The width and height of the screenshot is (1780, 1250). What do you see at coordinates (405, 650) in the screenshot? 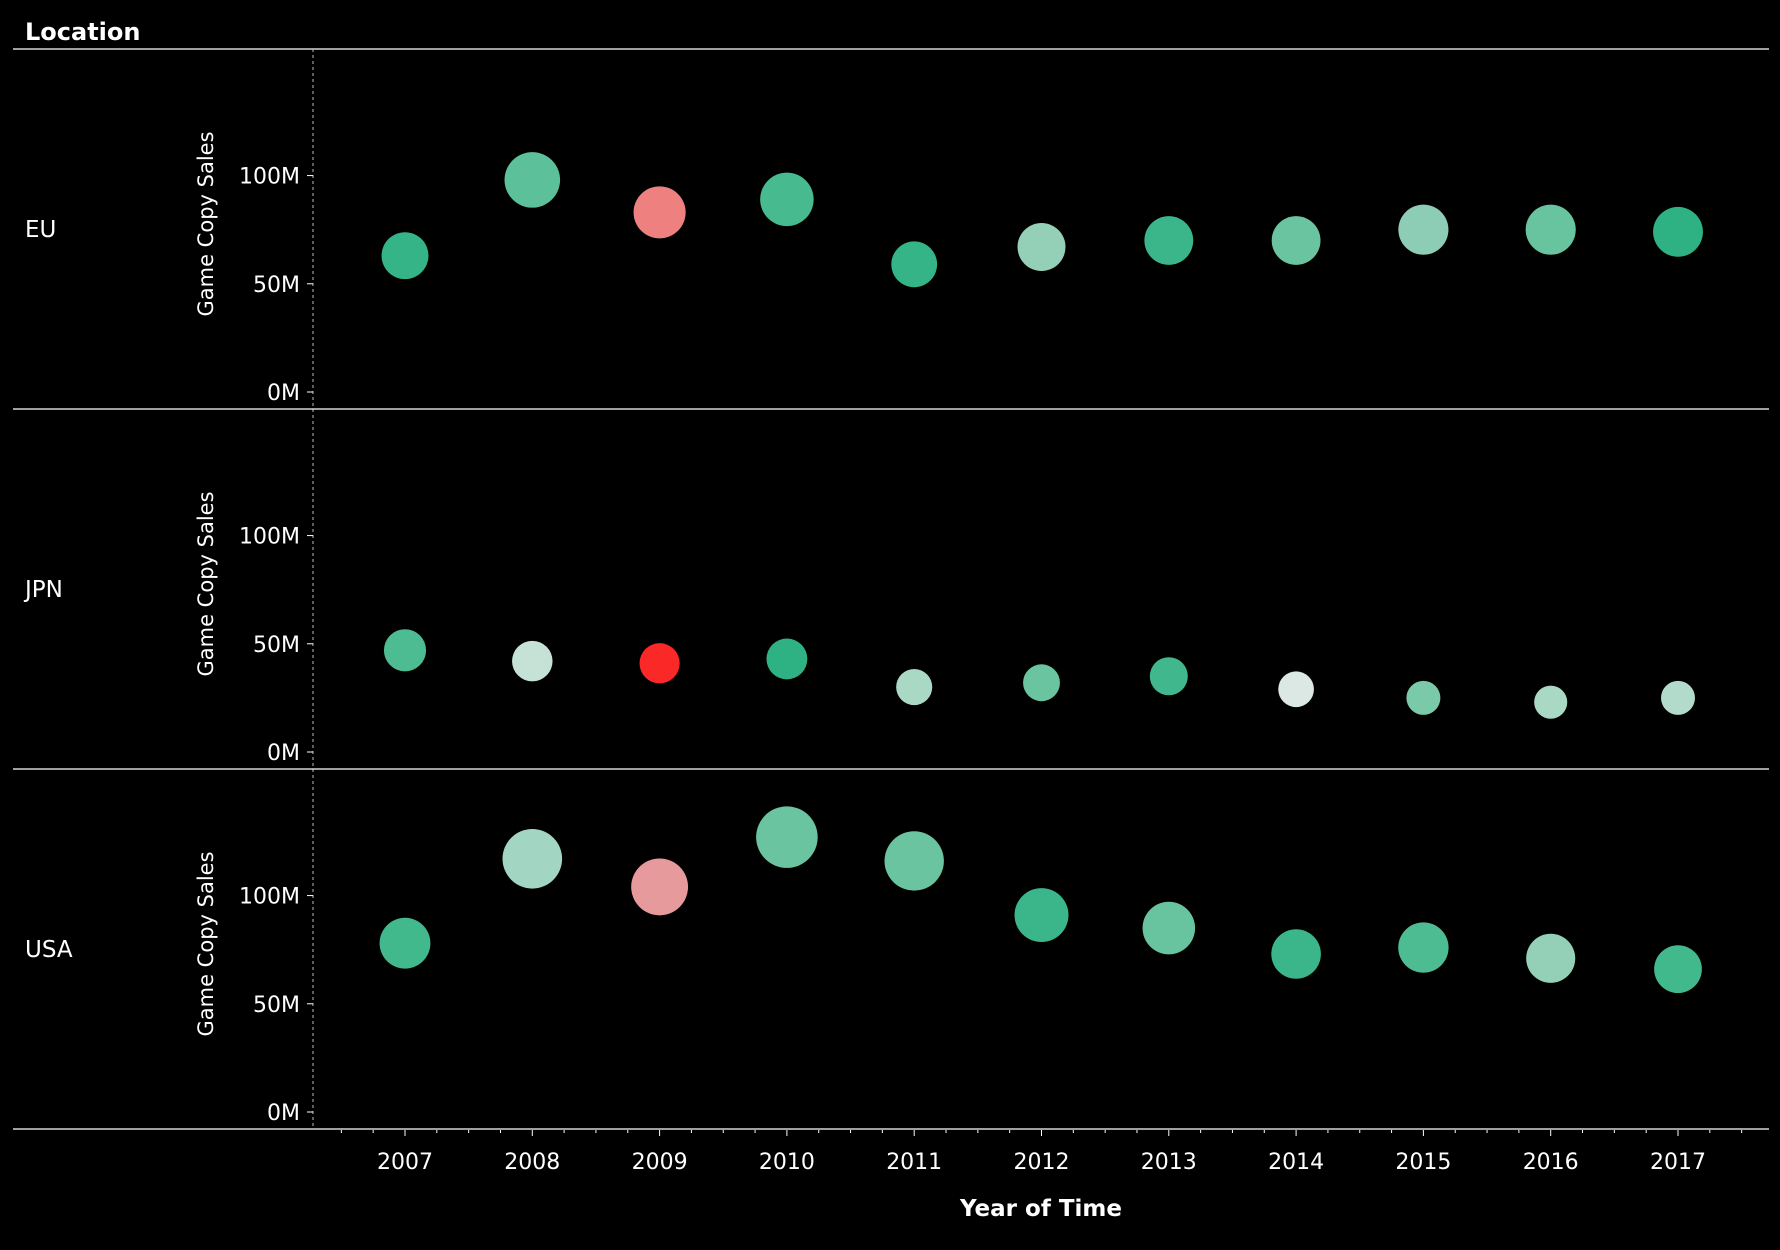
I see `bubble-jpn-2007` at bounding box center [405, 650].